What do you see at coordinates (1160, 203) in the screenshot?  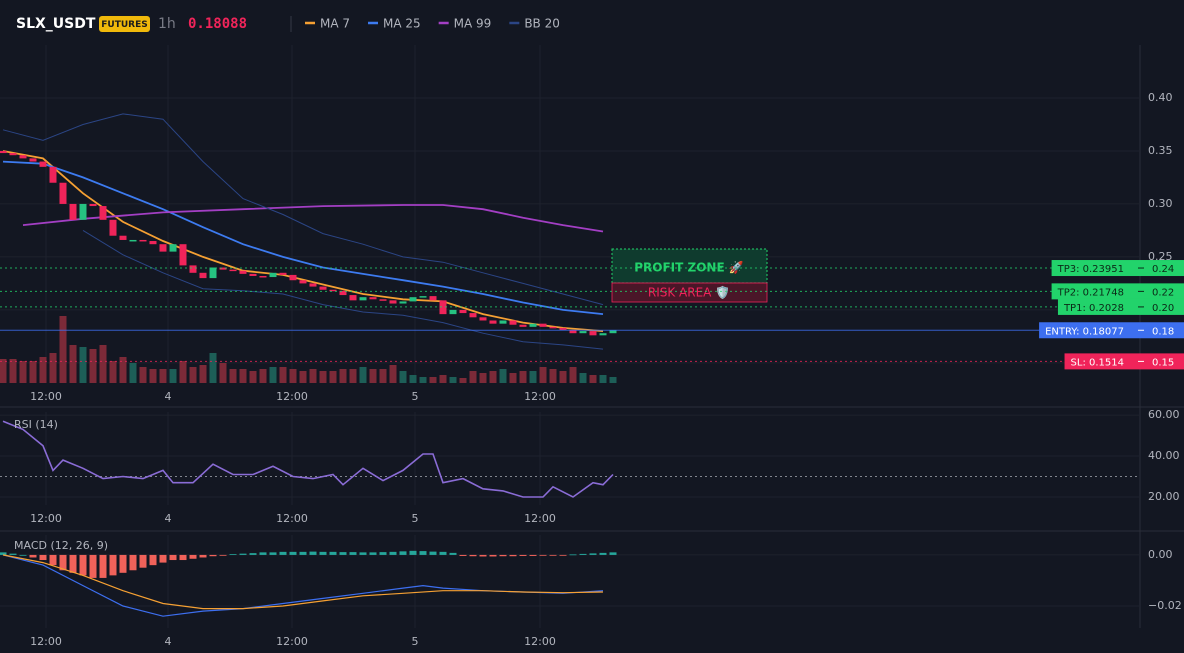 I see `y-tick-label: 0.30` at bounding box center [1160, 203].